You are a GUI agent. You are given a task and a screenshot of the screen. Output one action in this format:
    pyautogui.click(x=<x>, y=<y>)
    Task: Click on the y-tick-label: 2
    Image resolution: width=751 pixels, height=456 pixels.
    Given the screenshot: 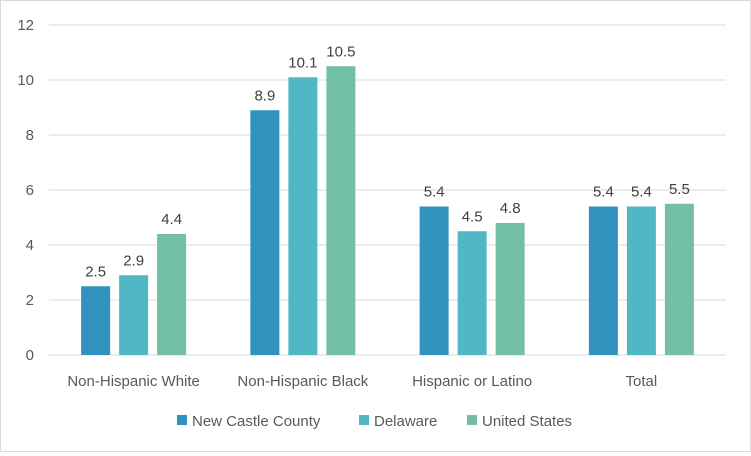 What is the action you would take?
    pyautogui.click(x=30, y=300)
    